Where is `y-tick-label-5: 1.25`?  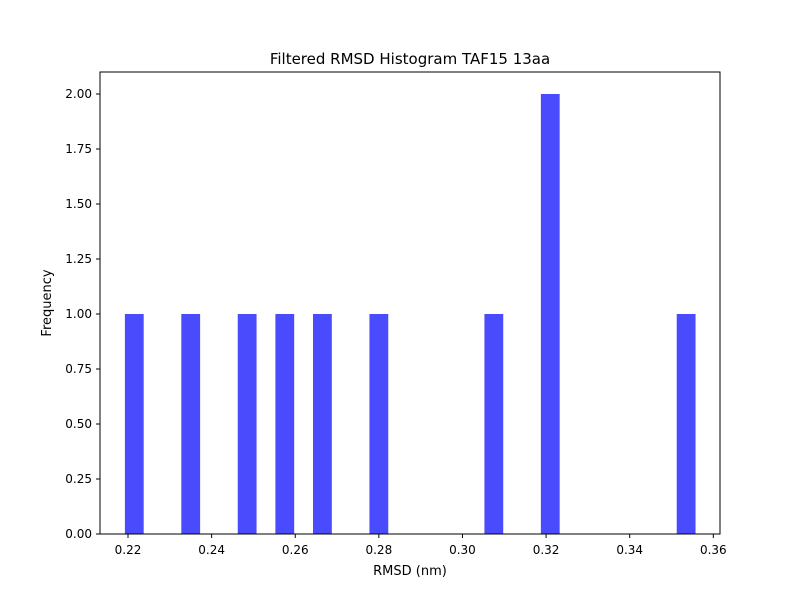
y-tick-label-5: 1.25 is located at coordinates (78, 259).